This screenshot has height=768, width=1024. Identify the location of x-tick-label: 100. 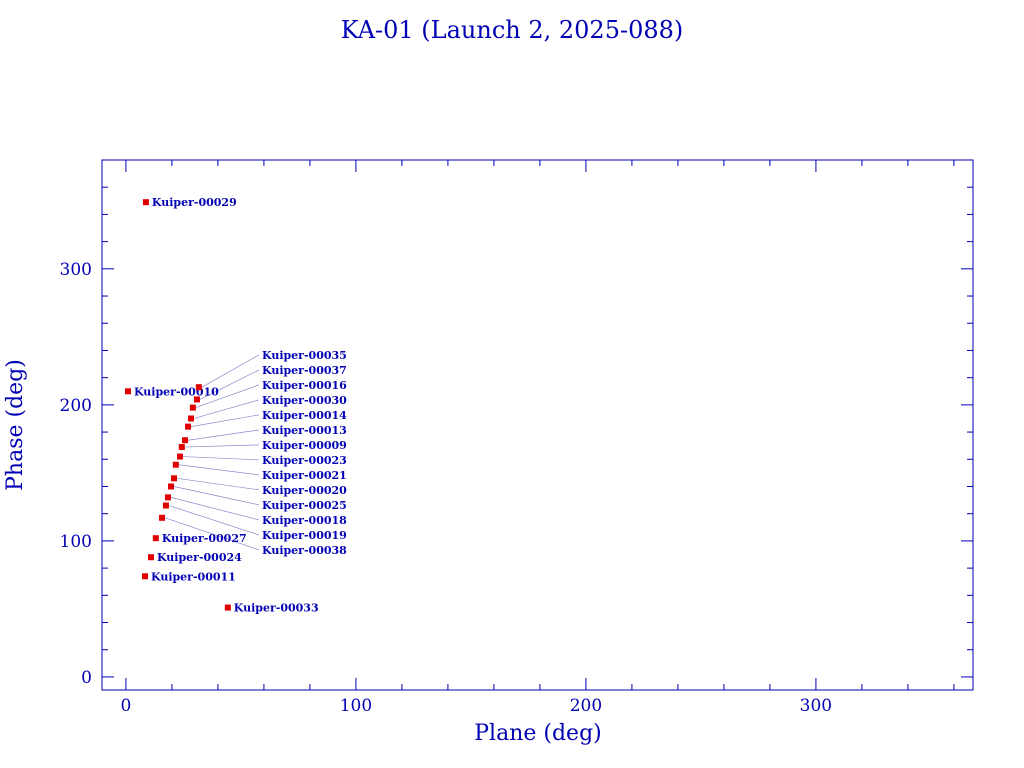
(356, 706).